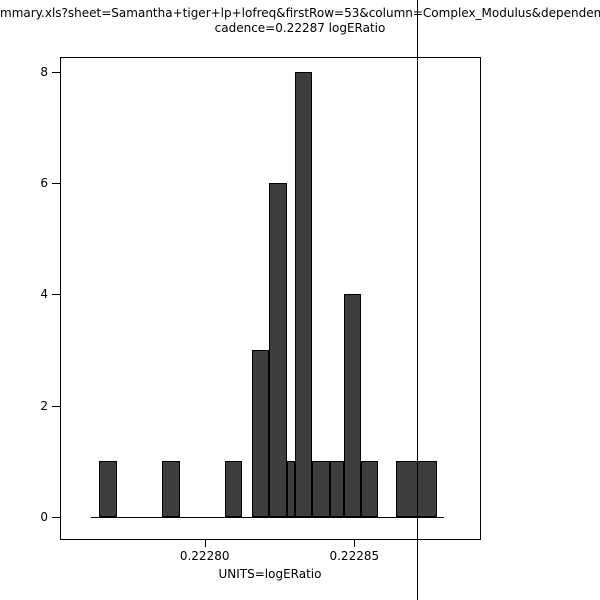 The image size is (600, 600). Describe the element at coordinates (418, 300) in the screenshot. I see `vertical-cursor-line` at that location.